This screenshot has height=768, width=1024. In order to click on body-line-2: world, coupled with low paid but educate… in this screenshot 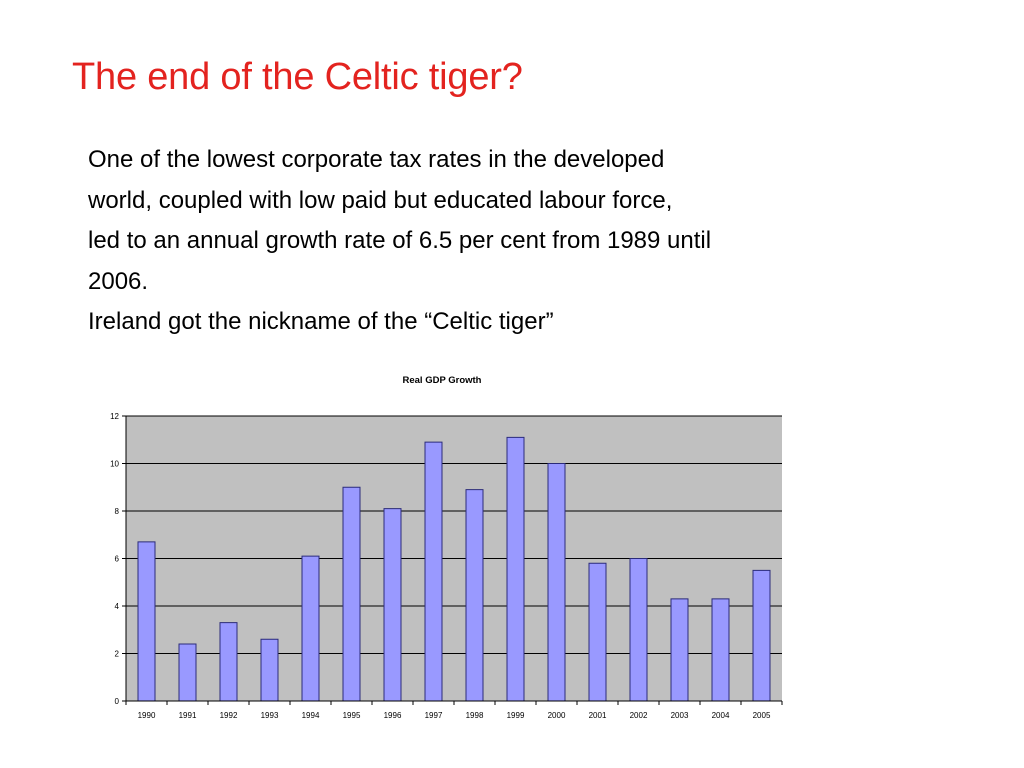, I will do `click(380, 200)`.